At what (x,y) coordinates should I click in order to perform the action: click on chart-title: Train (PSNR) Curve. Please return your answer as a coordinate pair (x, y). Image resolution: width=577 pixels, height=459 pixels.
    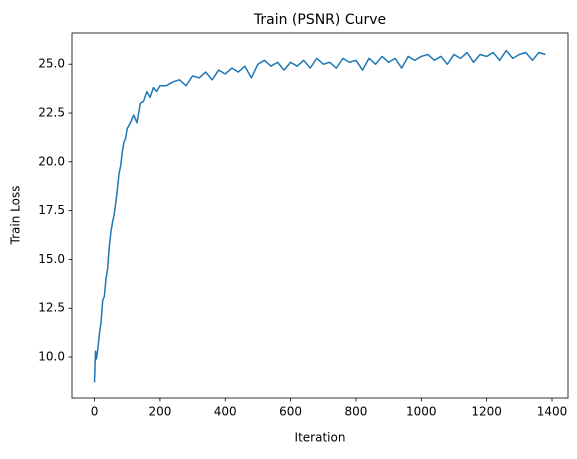
    Looking at the image, I should click on (319, 20).